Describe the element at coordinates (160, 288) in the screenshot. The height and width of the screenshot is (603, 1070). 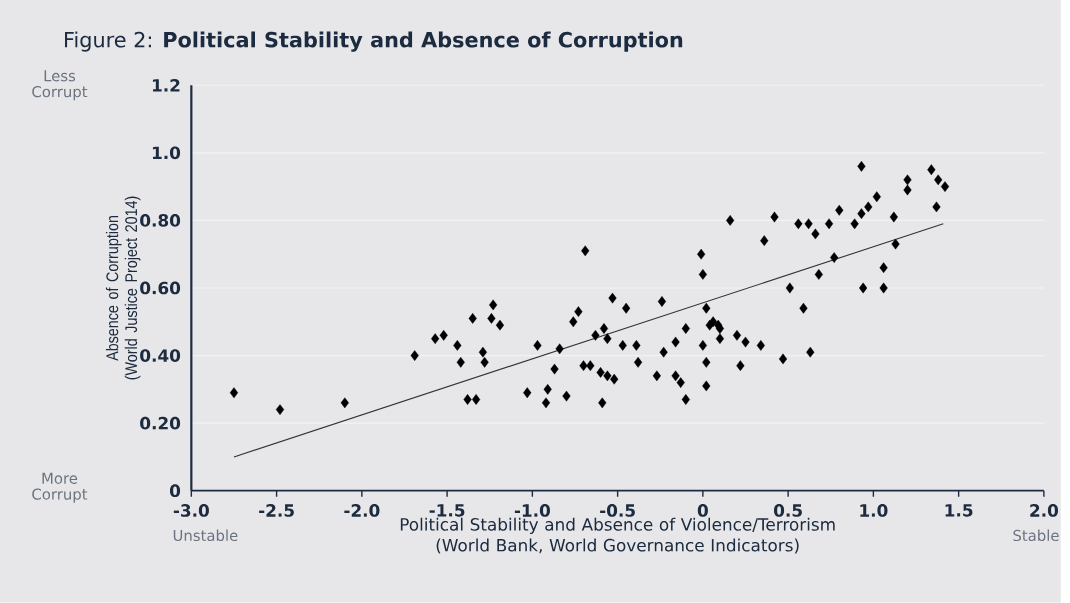
I see `y-tick-label: 0.60` at that location.